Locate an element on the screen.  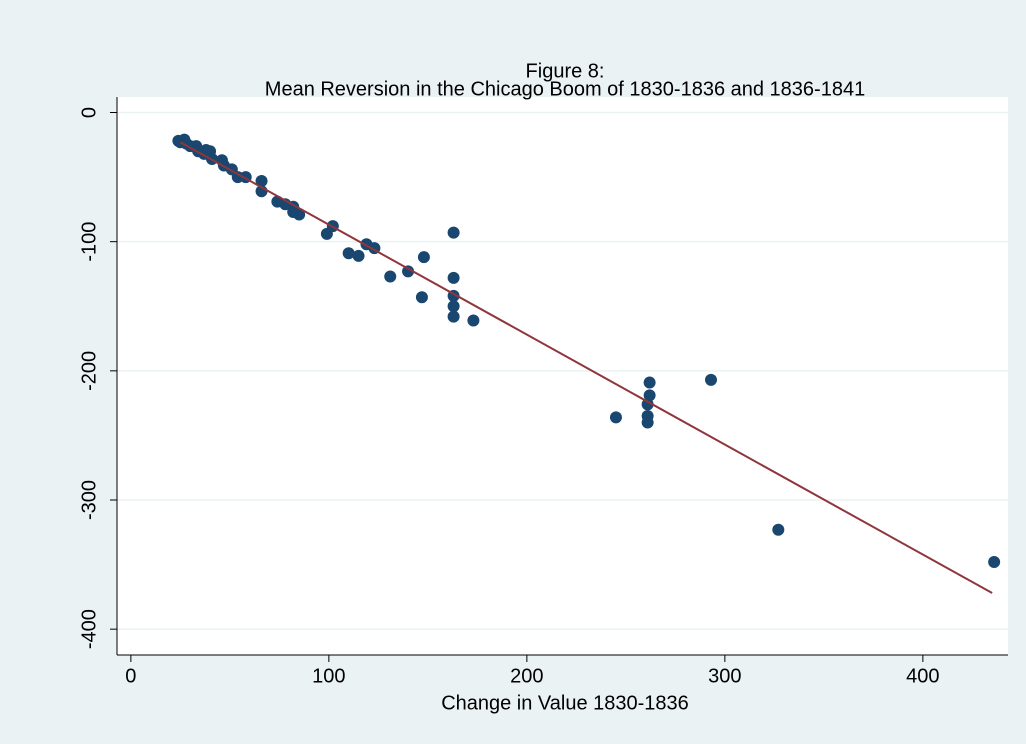
y-tick-label: -200 is located at coordinates (89, 371).